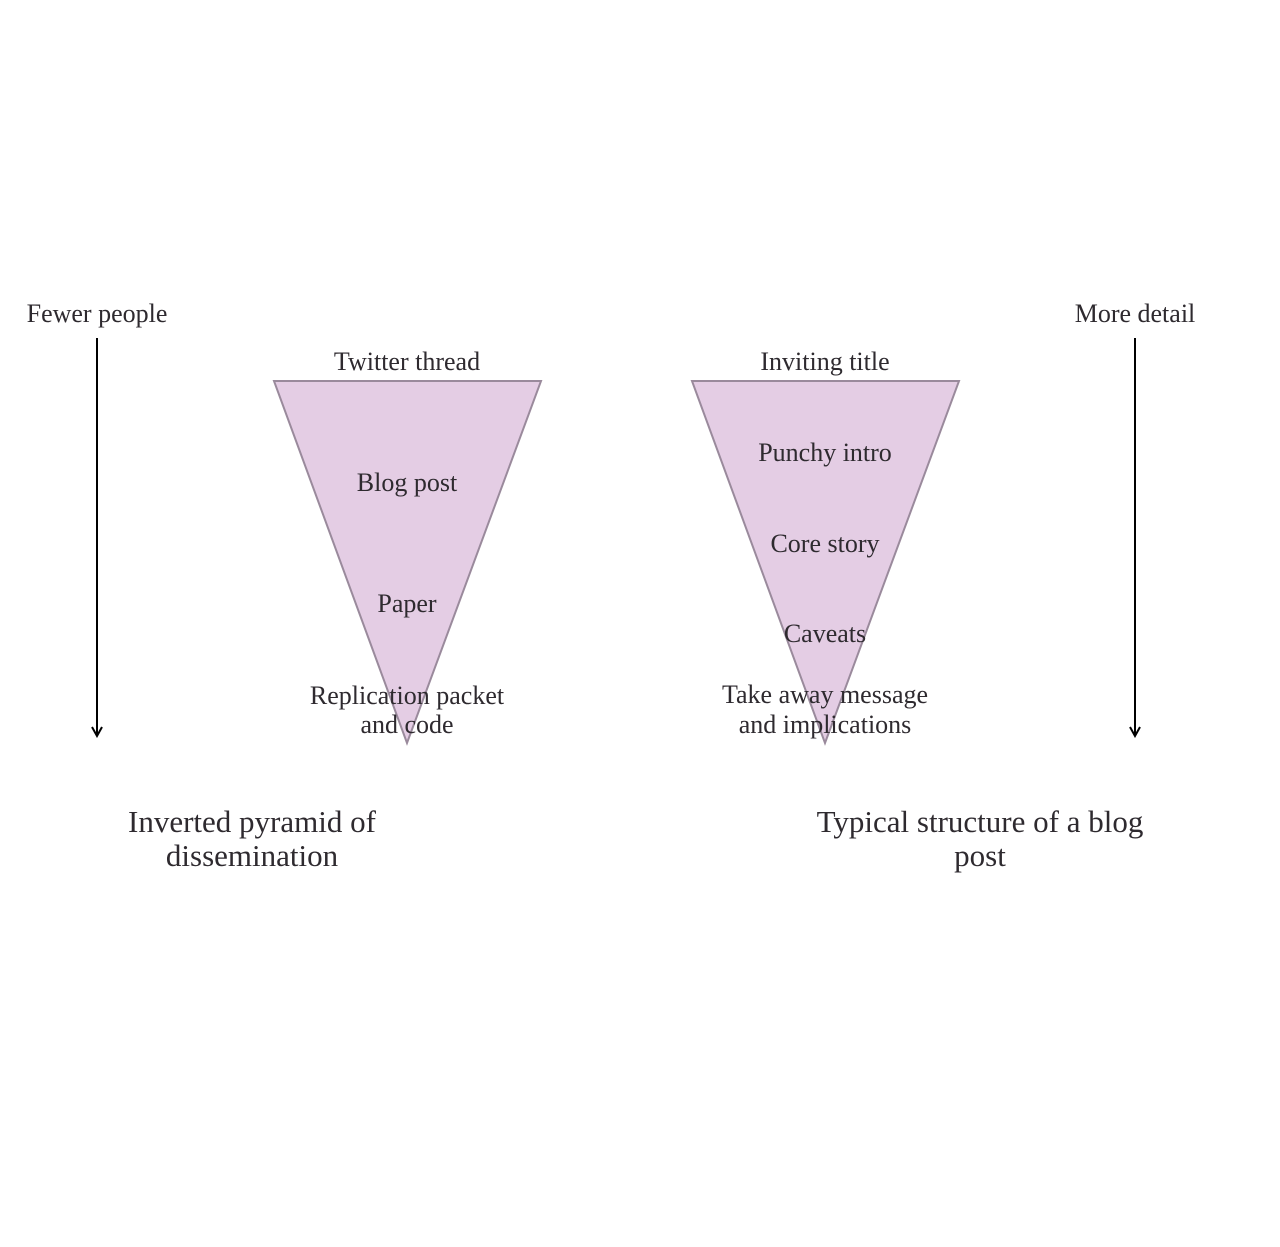  What do you see at coordinates (252, 821) in the screenshot?
I see `left-caption-line1: Inverted pyramid of` at bounding box center [252, 821].